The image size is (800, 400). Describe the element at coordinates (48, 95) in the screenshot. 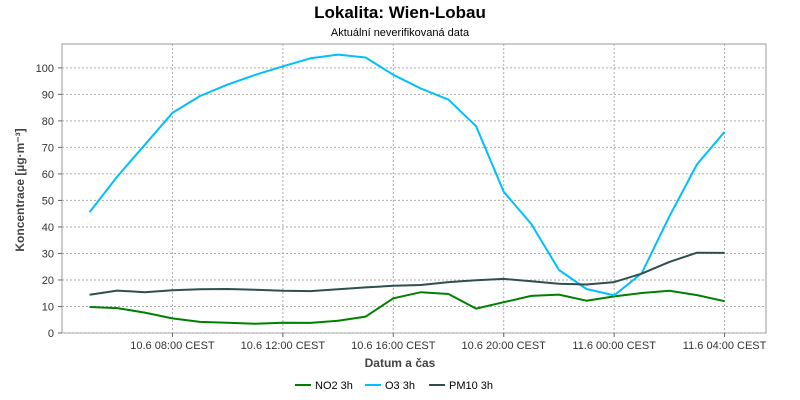

I see `y-tick-label: 90` at that location.